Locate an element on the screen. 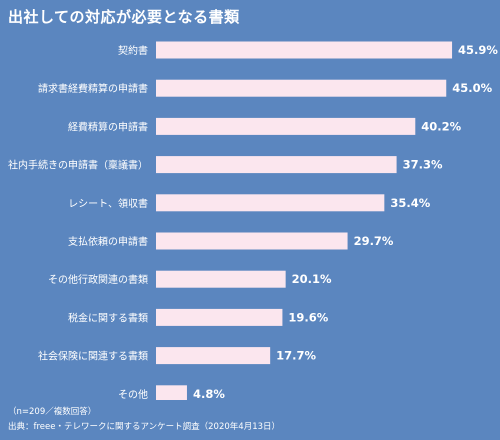  category-label: 契約書 is located at coordinates (133, 50).